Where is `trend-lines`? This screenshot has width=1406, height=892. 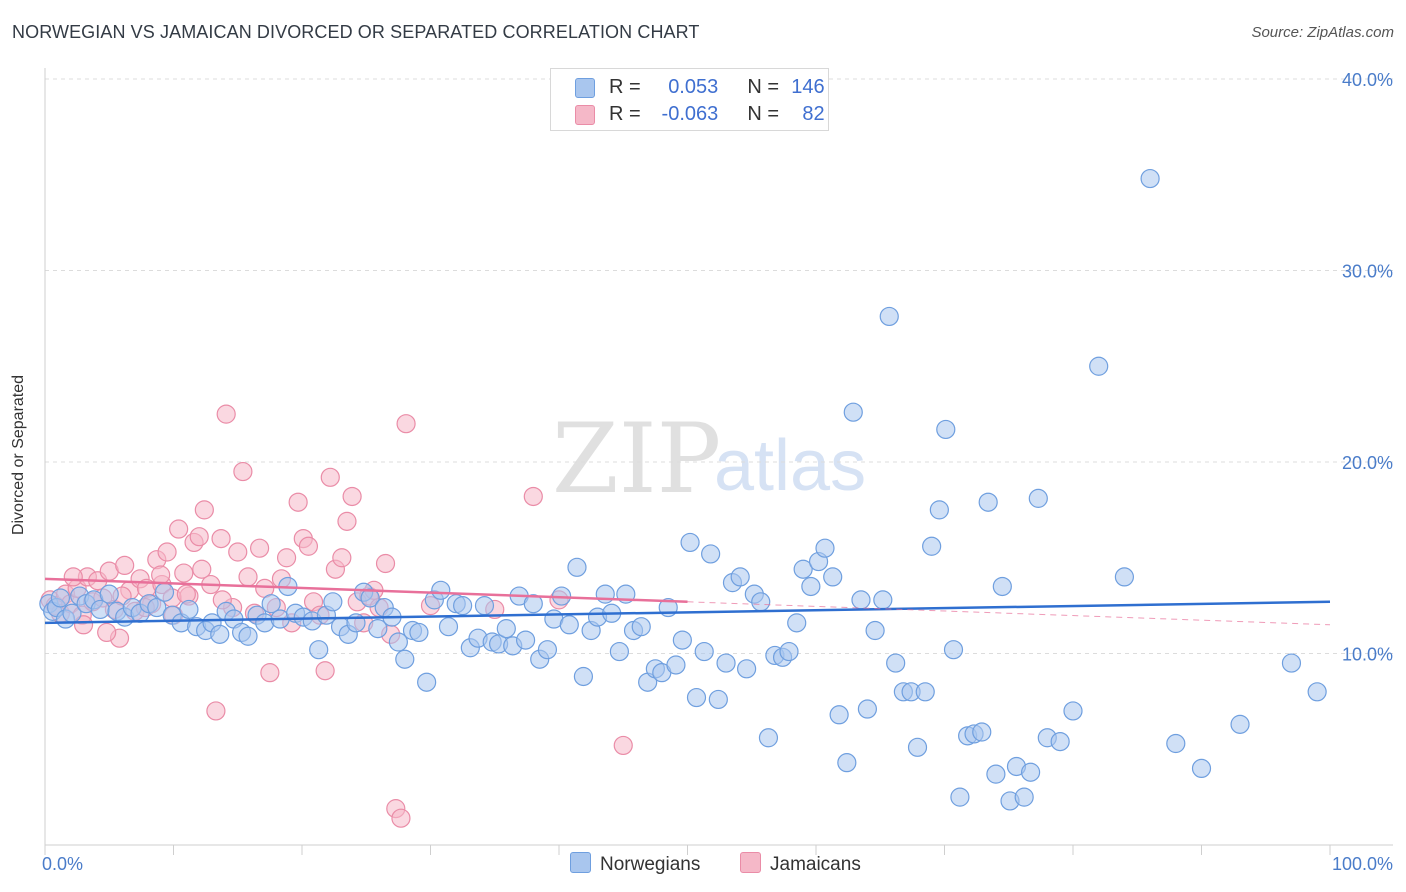 trend-lines is located at coordinates (687, 601).